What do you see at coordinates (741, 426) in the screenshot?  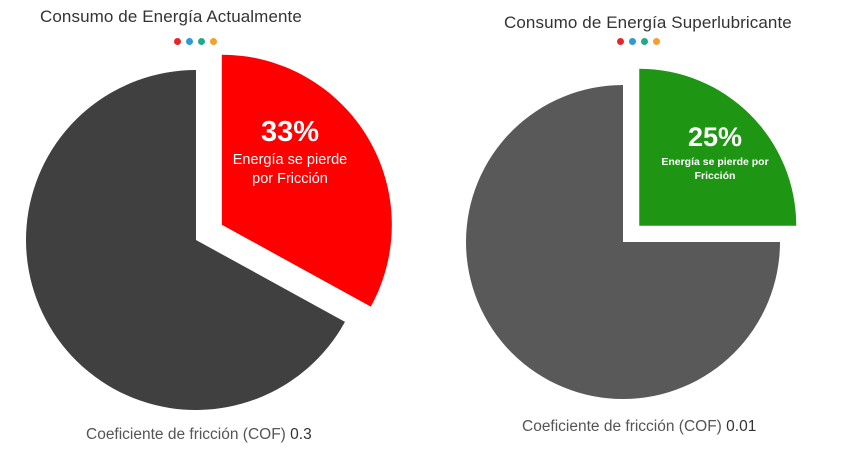 I see `cof-value: 0.01` at bounding box center [741, 426].